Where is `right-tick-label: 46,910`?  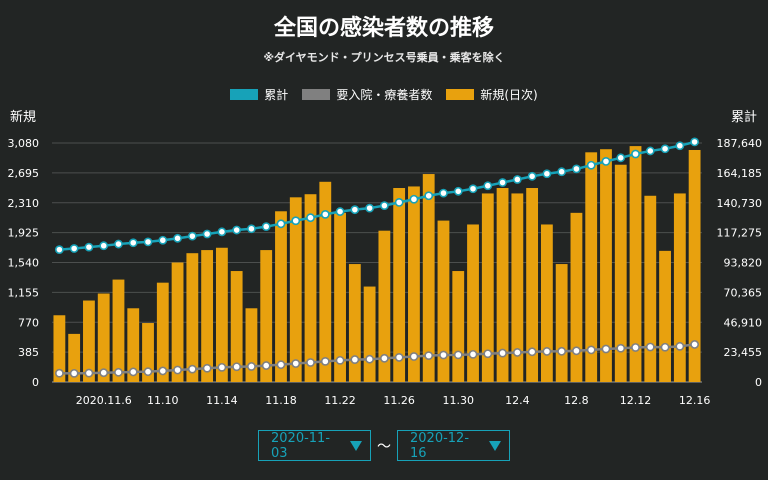
right-tick-label: 46,910 is located at coordinates (743, 322).